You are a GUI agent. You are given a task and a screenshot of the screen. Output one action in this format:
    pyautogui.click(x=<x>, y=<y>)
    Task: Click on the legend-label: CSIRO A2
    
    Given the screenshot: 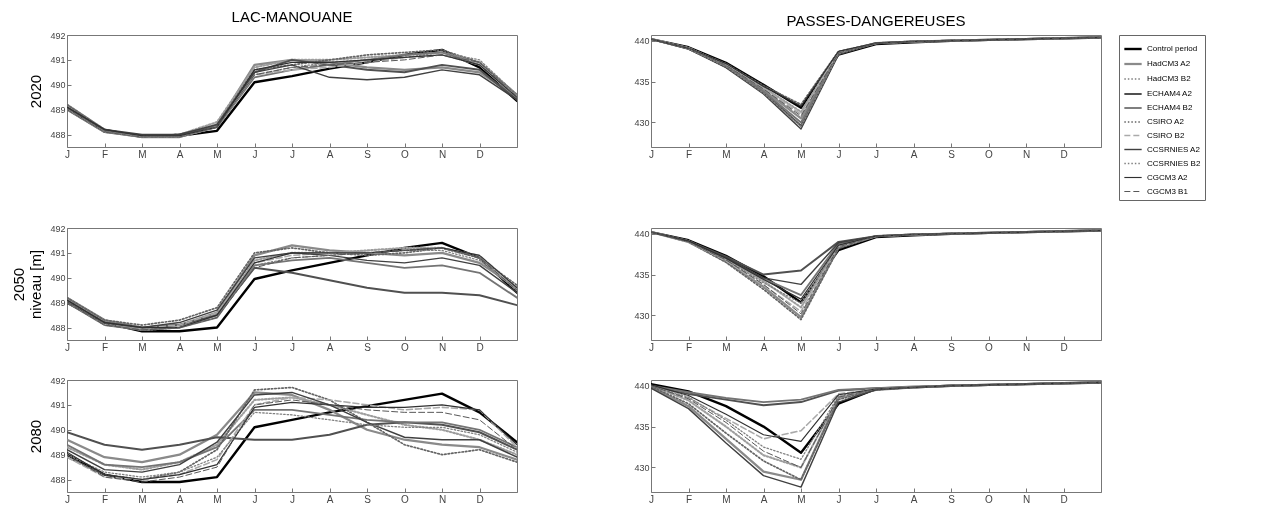 What is the action you would take?
    pyautogui.click(x=1166, y=121)
    